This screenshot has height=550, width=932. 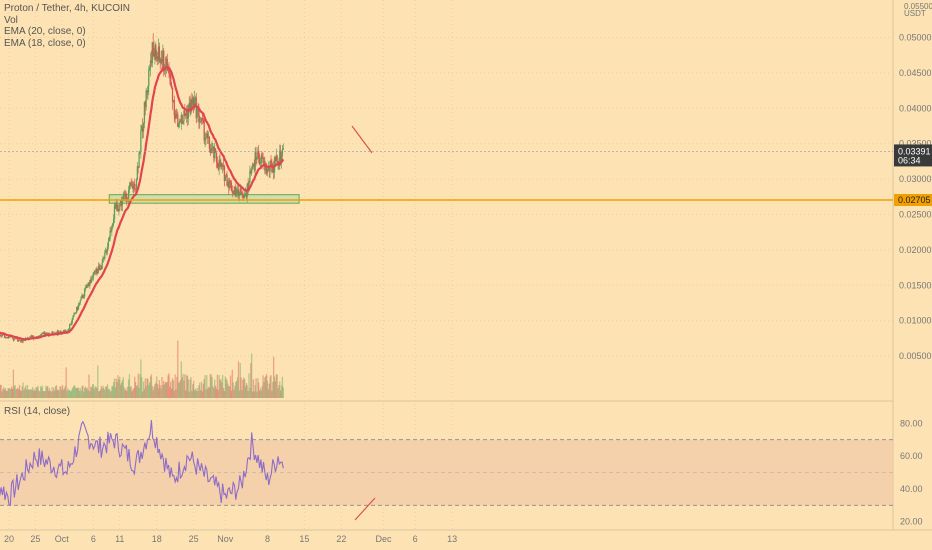 I want to click on price-tick-label: 0.02500, so click(x=915, y=215).